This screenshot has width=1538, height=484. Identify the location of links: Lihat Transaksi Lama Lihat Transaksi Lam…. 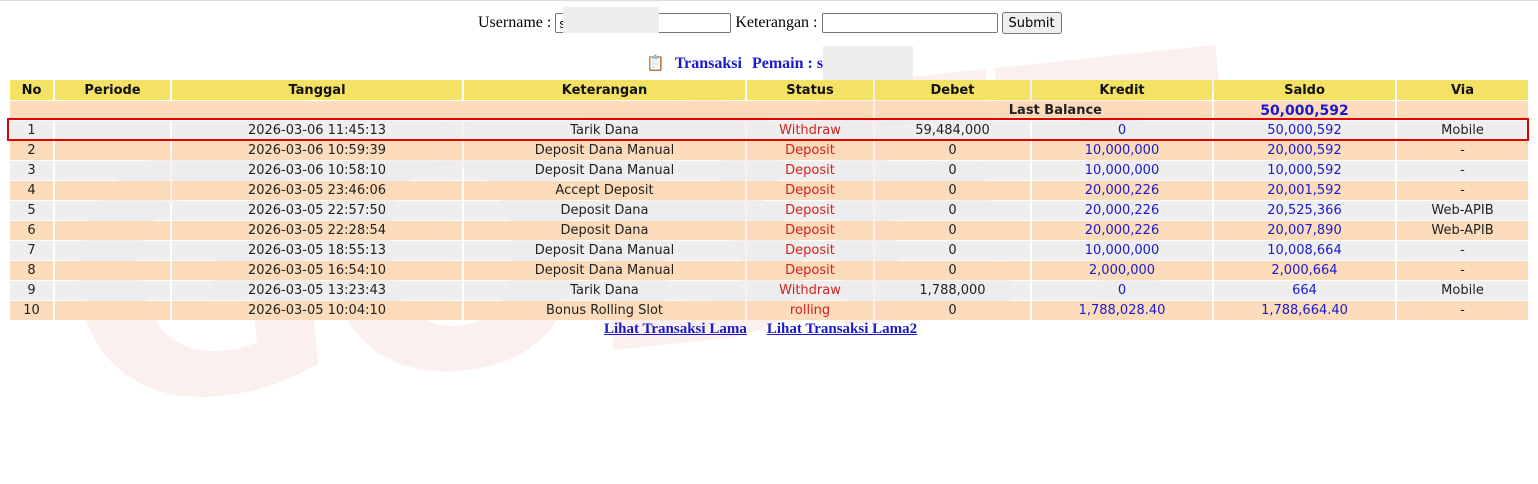
(760, 329).